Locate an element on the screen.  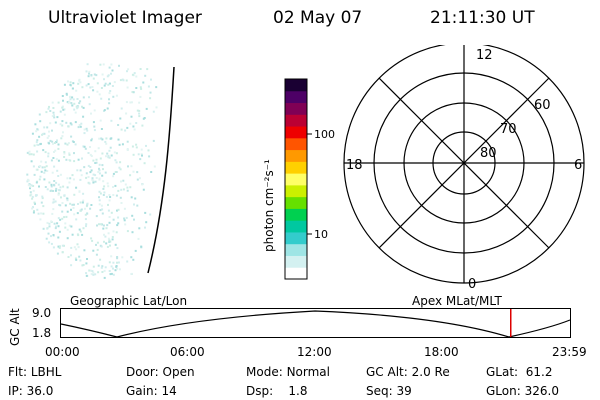
timeline-frame is located at coordinates (315, 323).